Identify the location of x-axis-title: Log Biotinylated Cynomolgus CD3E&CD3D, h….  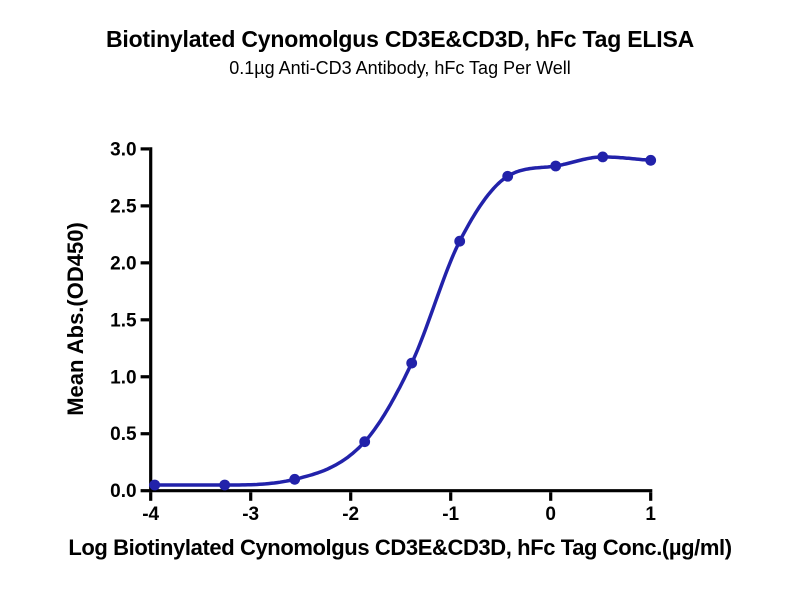
(400, 547).